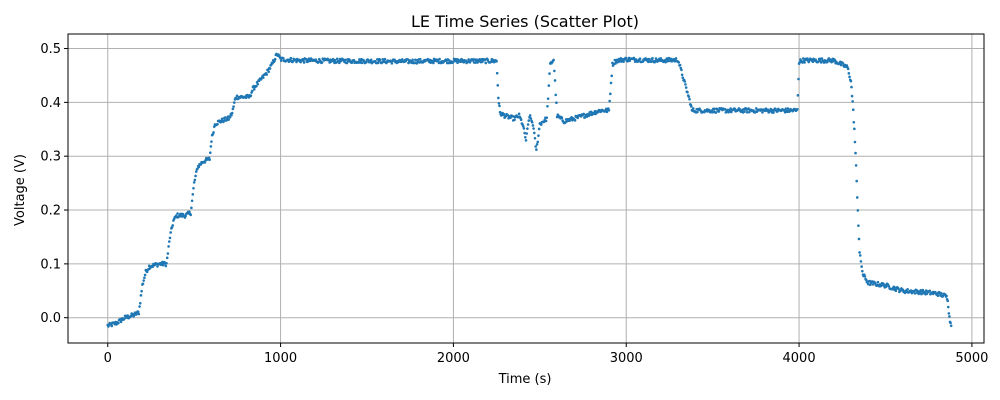 The image size is (1000, 400). What do you see at coordinates (280, 358) in the screenshot?
I see `x-tick-label: 1000` at bounding box center [280, 358].